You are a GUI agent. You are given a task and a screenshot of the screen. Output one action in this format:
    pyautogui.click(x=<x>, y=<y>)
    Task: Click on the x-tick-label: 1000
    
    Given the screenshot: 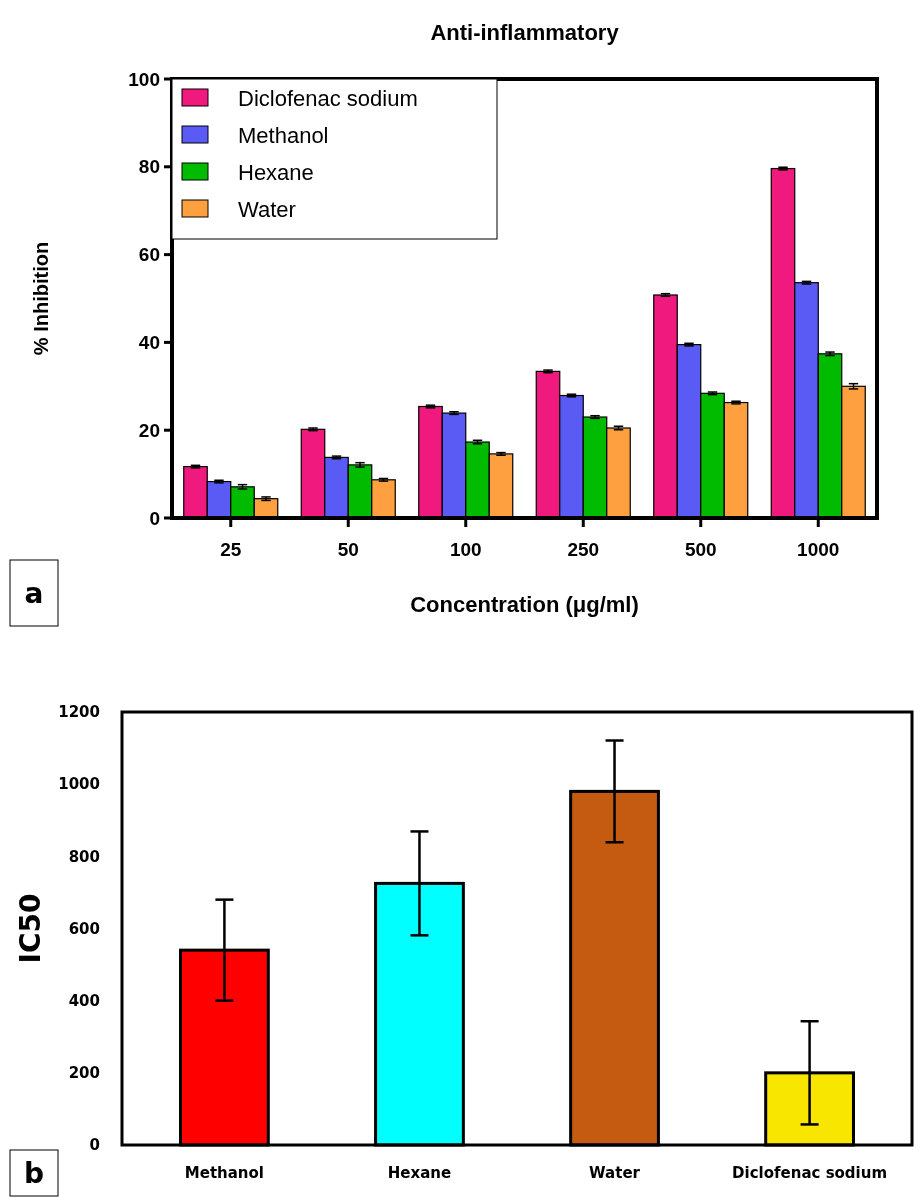 What is the action you would take?
    pyautogui.click(x=818, y=549)
    